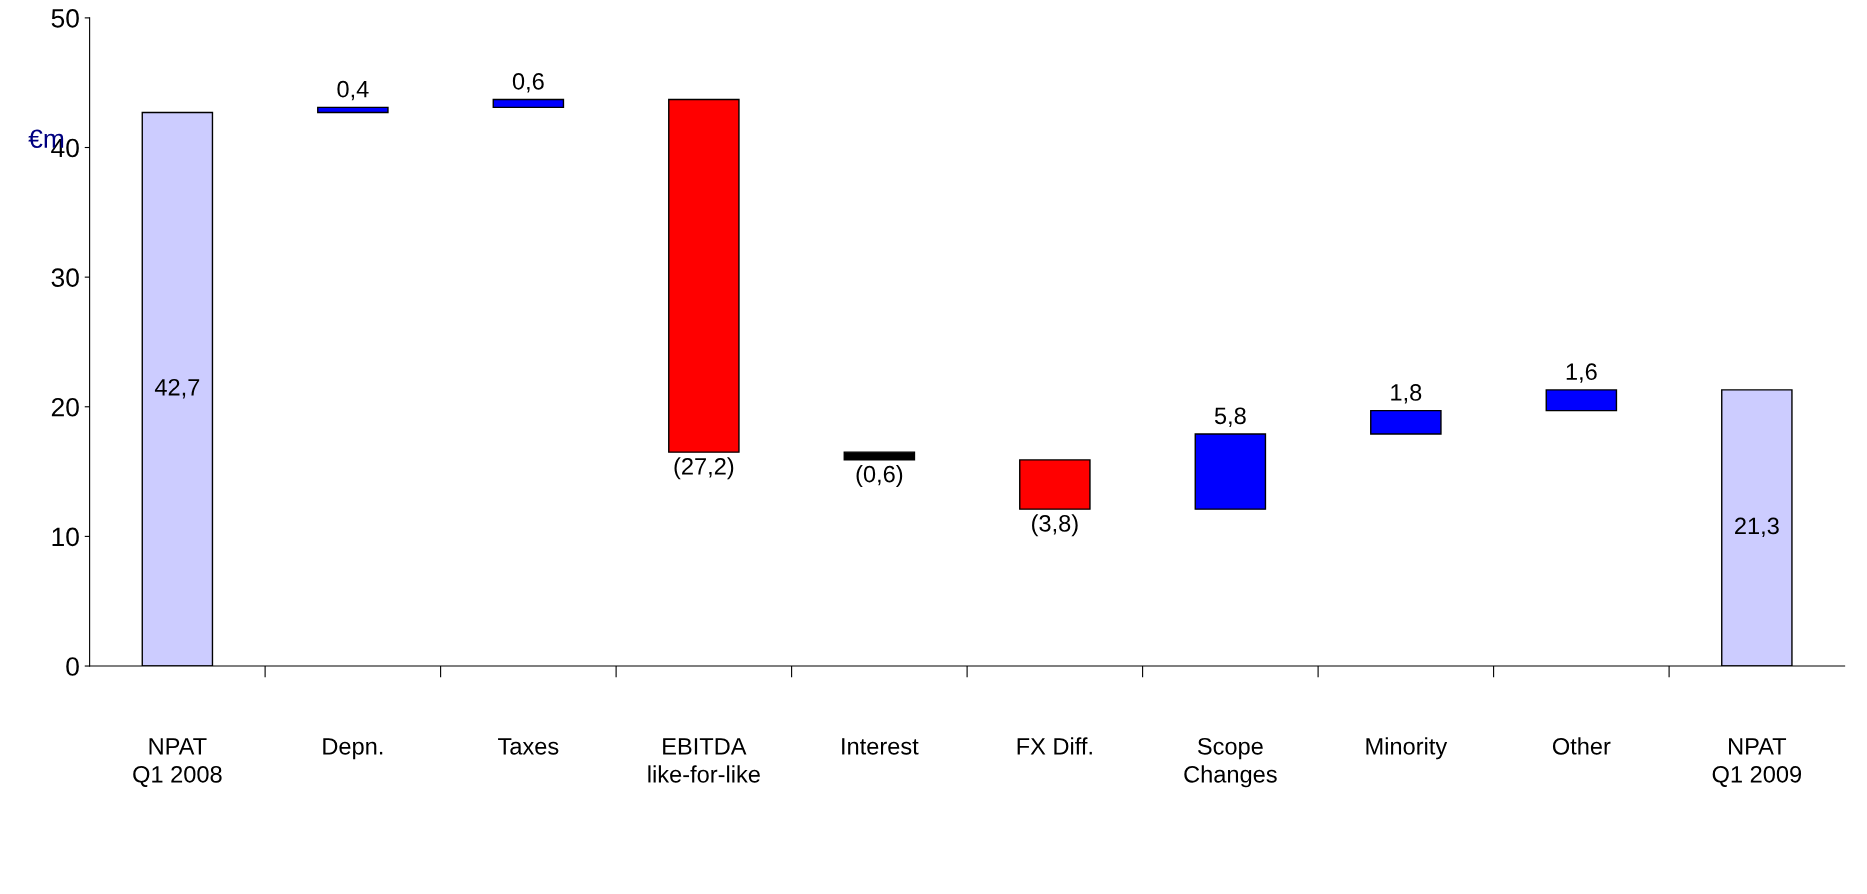  Describe the element at coordinates (704, 468) in the screenshot. I see `data-label: (27,2)` at that location.